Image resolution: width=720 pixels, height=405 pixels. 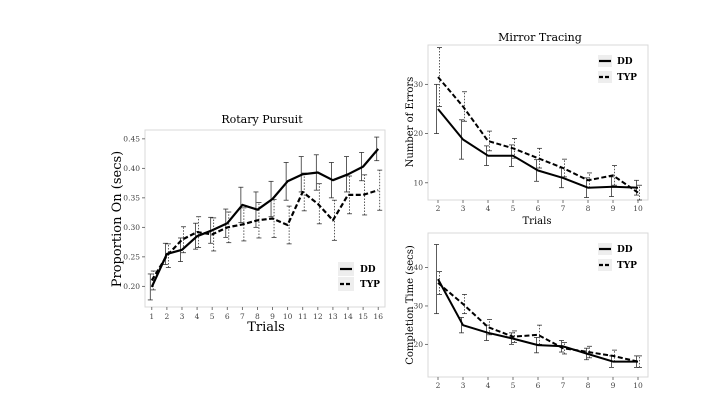 I want to click on x-tick-label: 11, so click(x=303, y=316).